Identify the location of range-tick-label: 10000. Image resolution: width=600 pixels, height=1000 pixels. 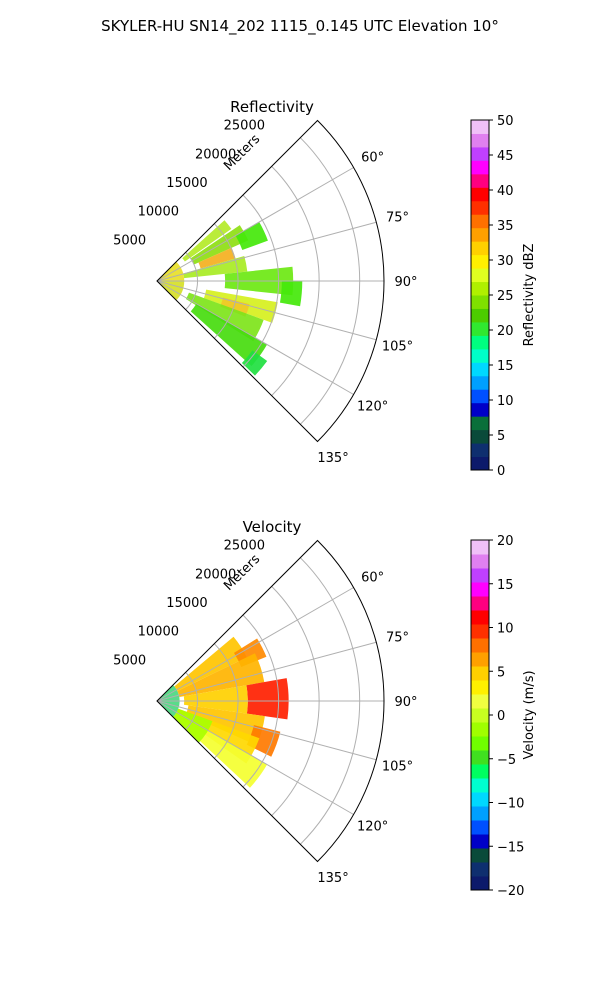
(158, 632).